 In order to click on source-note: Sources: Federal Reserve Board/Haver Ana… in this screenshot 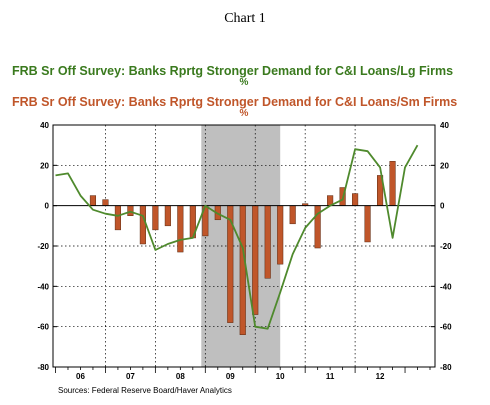, I will do `click(145, 390)`.